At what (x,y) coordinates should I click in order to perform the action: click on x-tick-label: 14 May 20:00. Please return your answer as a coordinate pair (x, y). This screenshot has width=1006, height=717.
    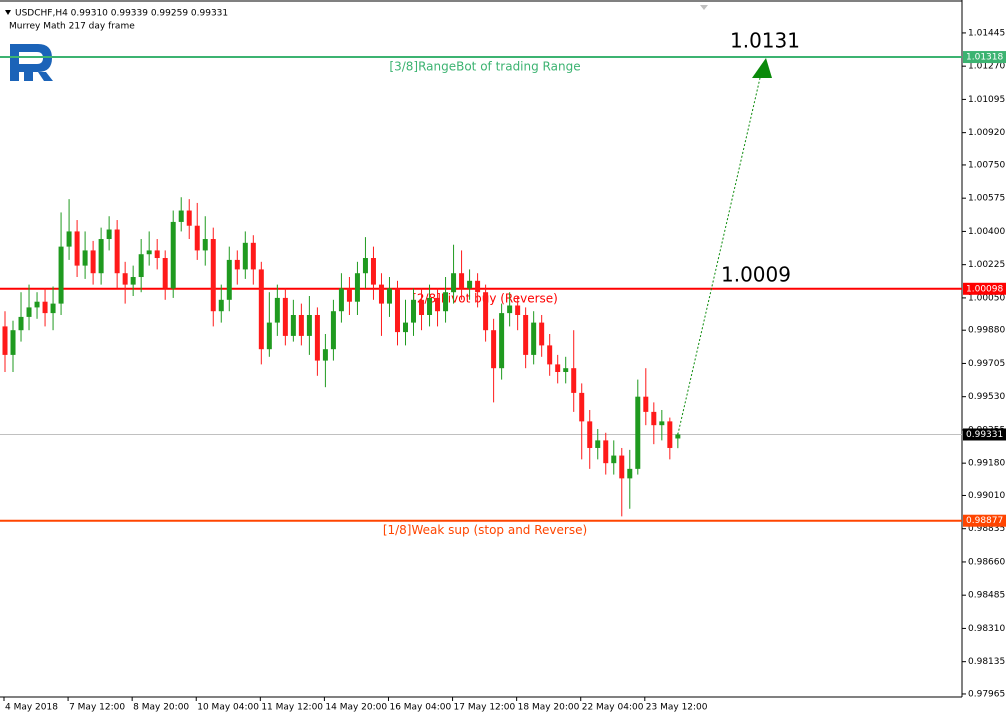
    Looking at the image, I should click on (356, 708).